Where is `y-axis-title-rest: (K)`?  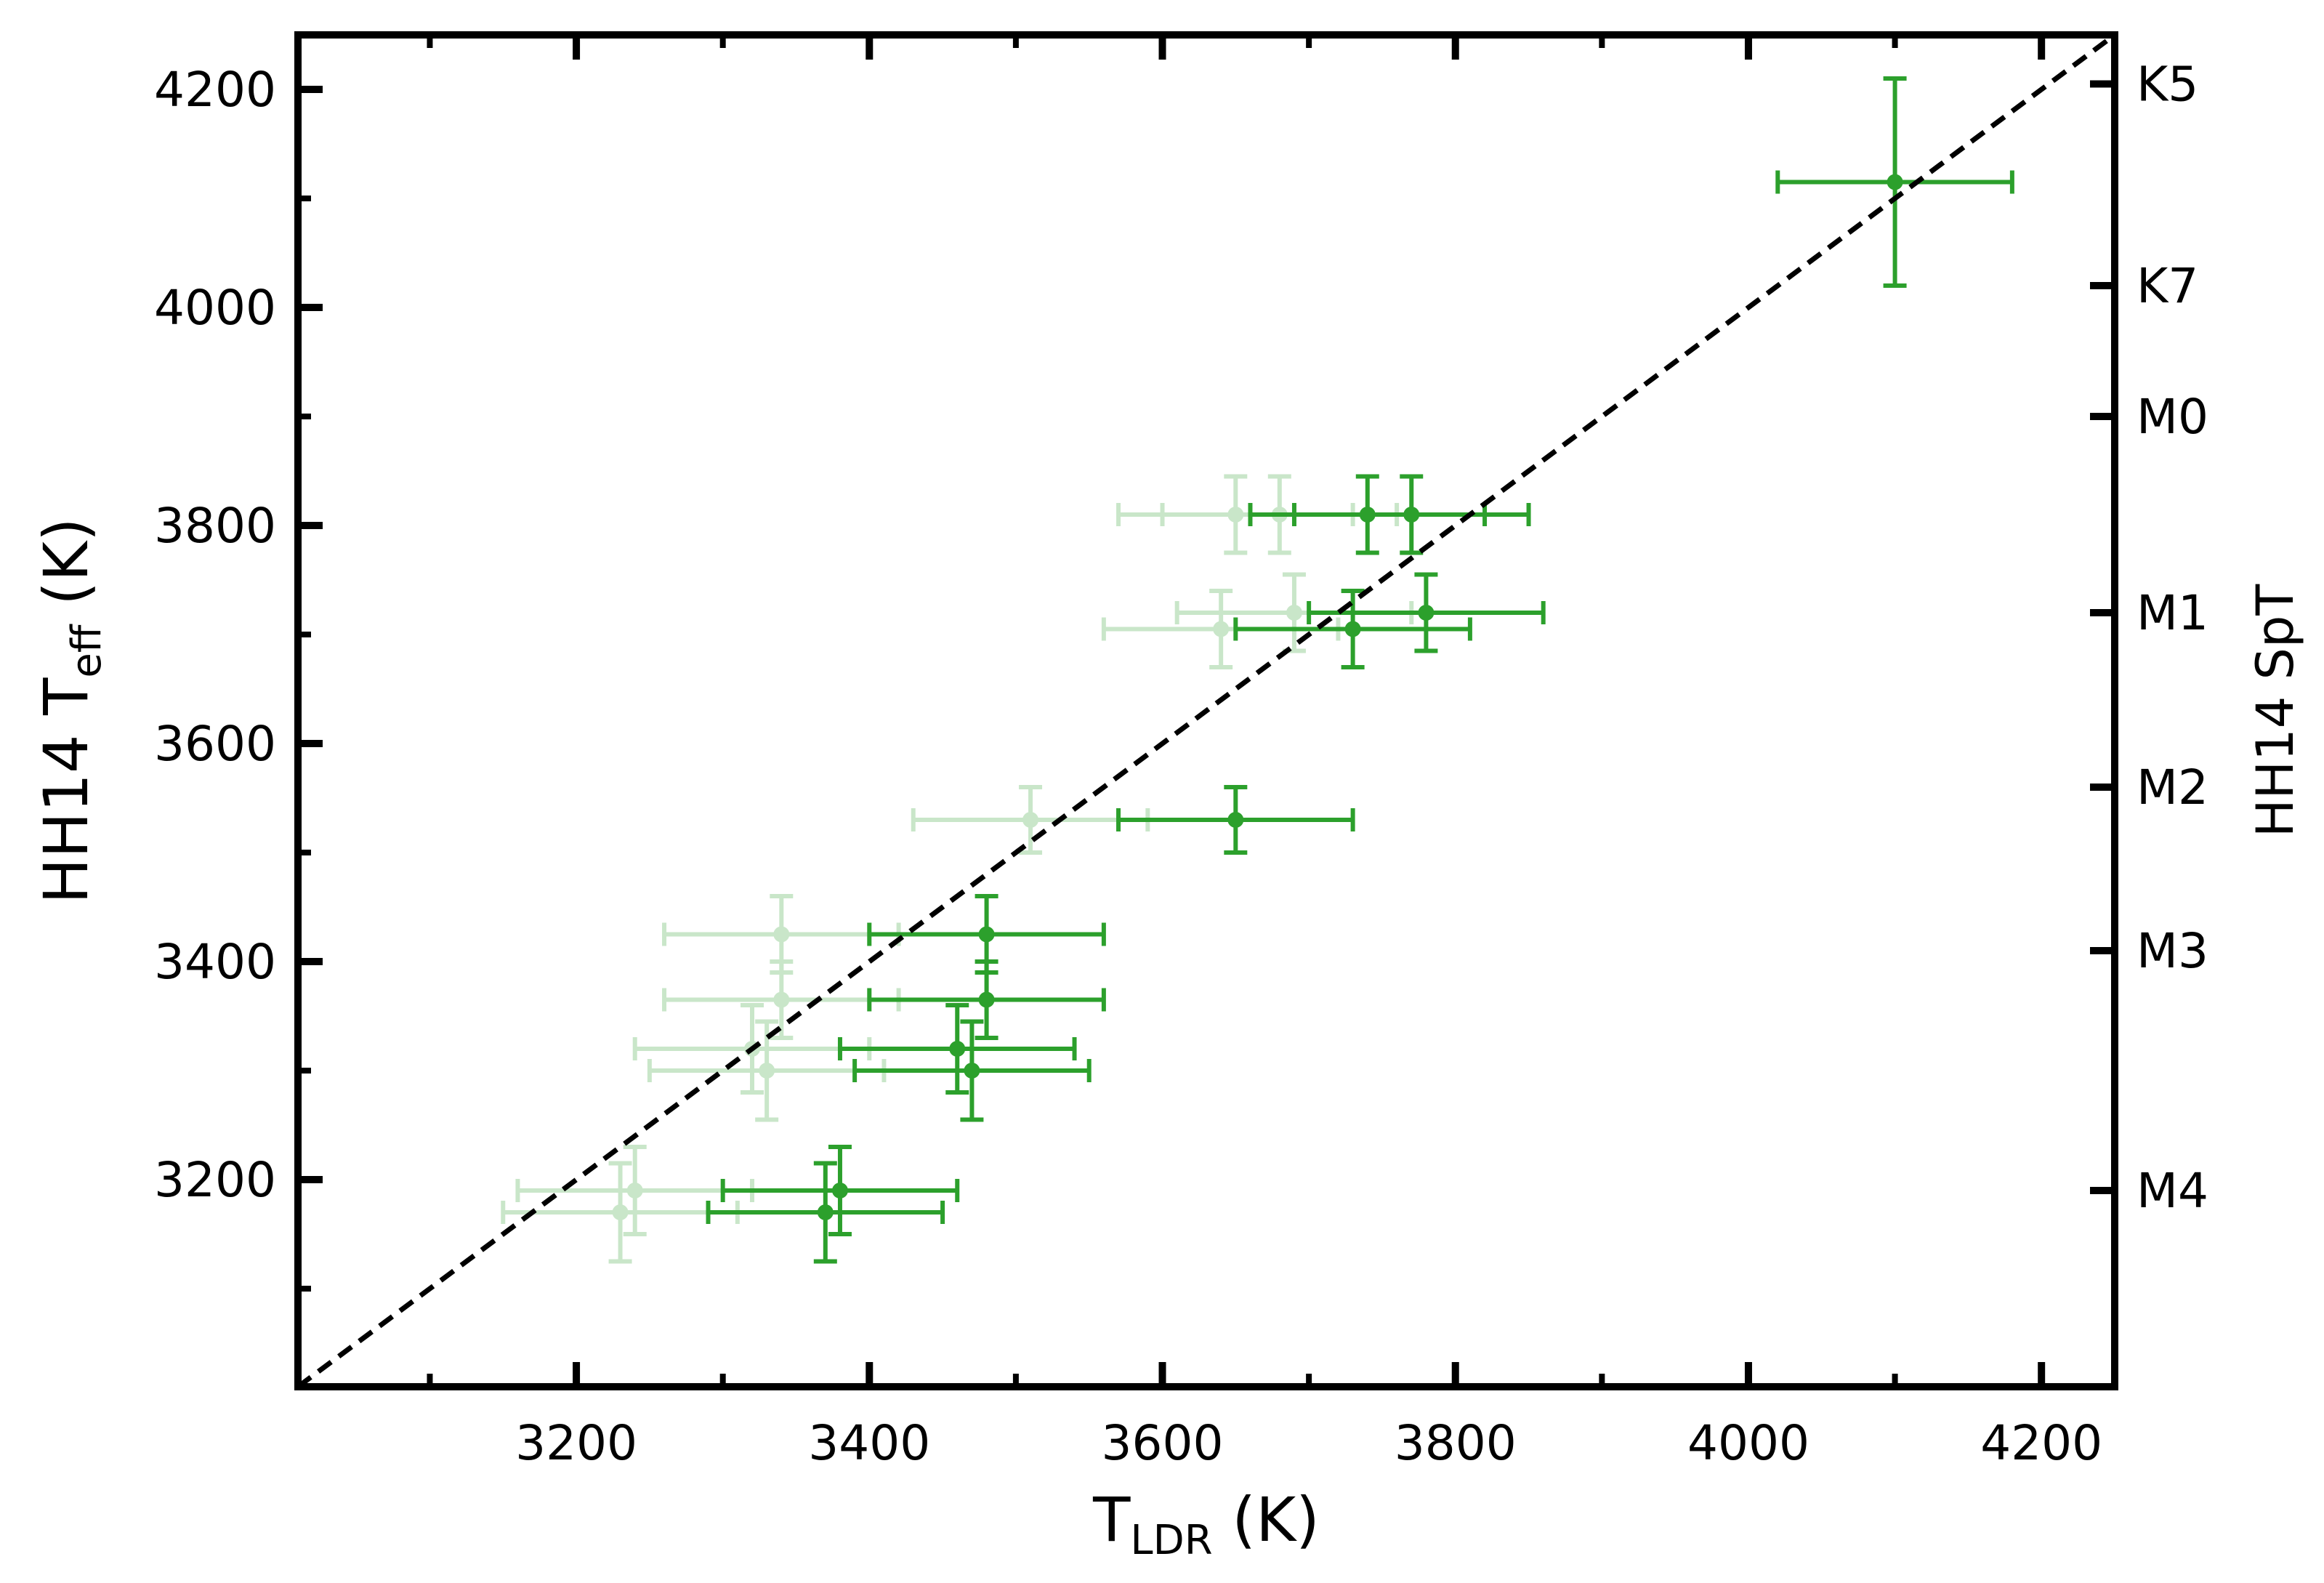 y-axis-title-rest: (K) is located at coordinates (66, 570).